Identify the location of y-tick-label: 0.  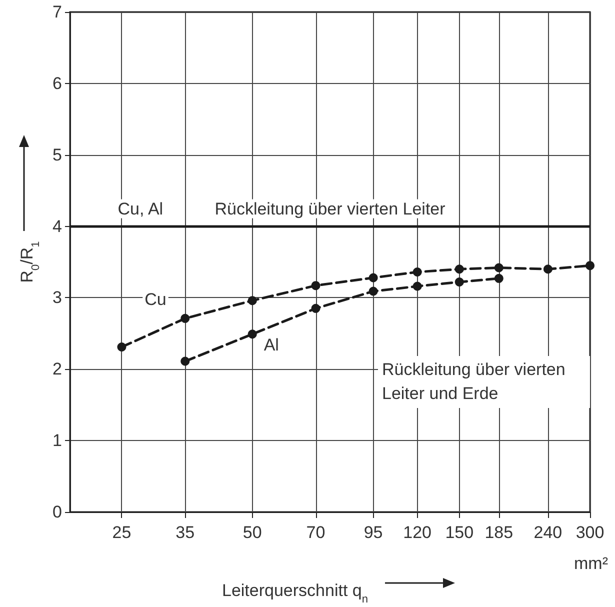
(57, 512).